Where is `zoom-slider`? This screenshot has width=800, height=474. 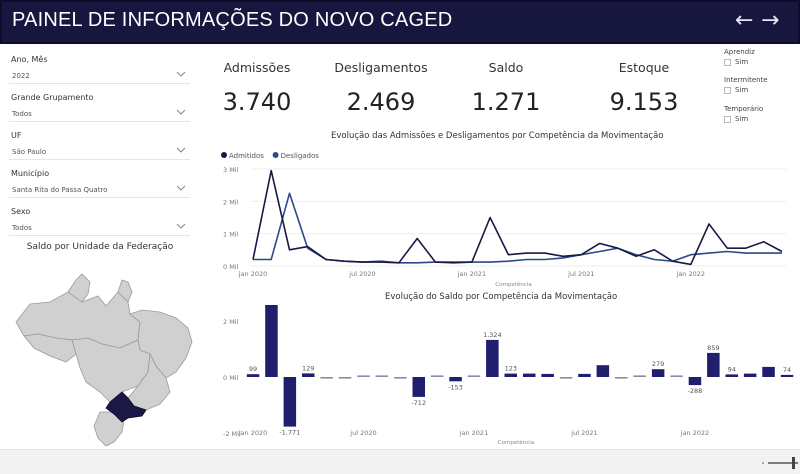
zoom-slider is located at coordinates (780, 463).